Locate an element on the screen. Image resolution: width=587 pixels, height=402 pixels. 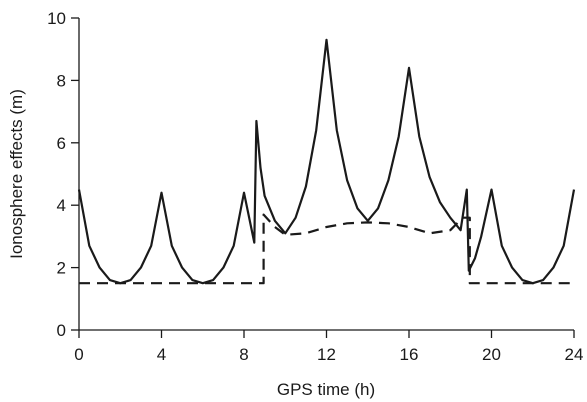
y-tick-label: 2 is located at coordinates (61, 268).